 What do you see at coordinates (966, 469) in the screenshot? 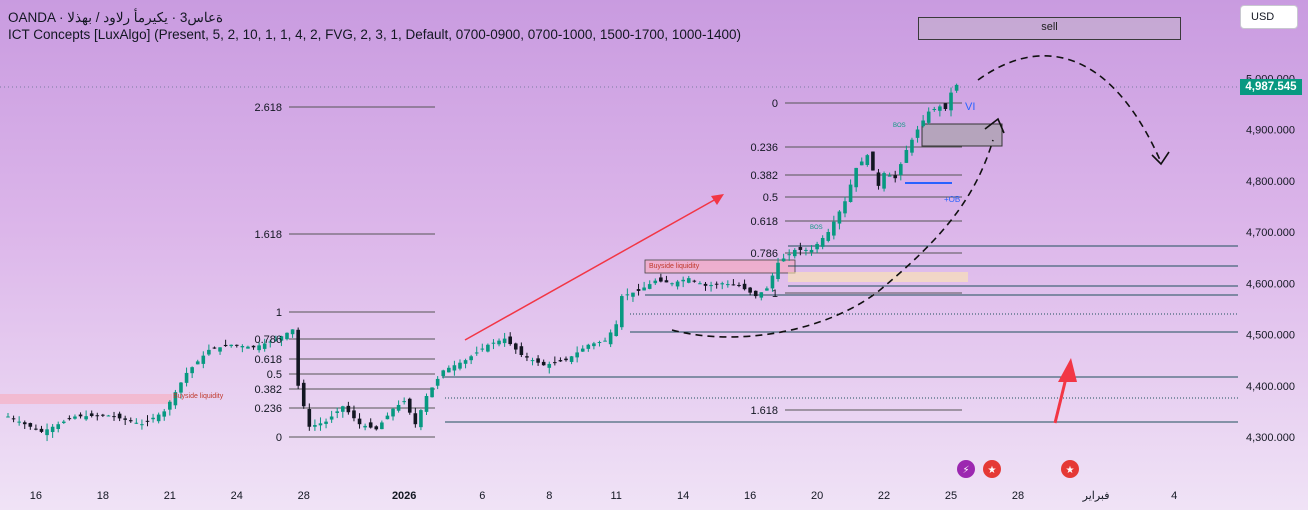
I see `lightning-event-icon` at bounding box center [966, 469].